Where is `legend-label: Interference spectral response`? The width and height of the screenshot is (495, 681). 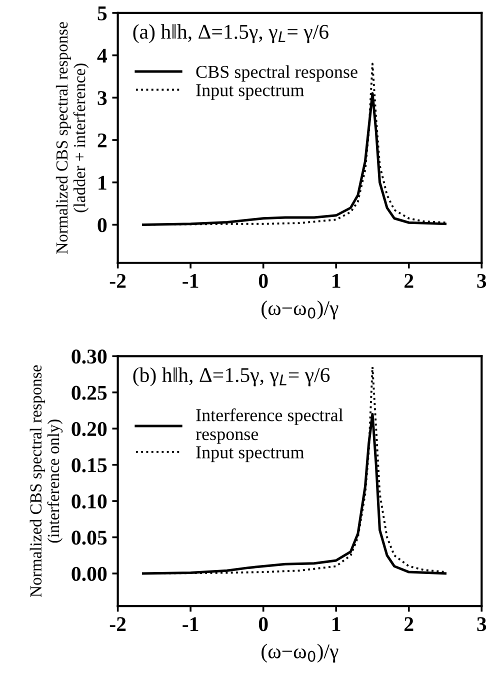 legend-label: Interference spectral response is located at coordinates (270, 426).